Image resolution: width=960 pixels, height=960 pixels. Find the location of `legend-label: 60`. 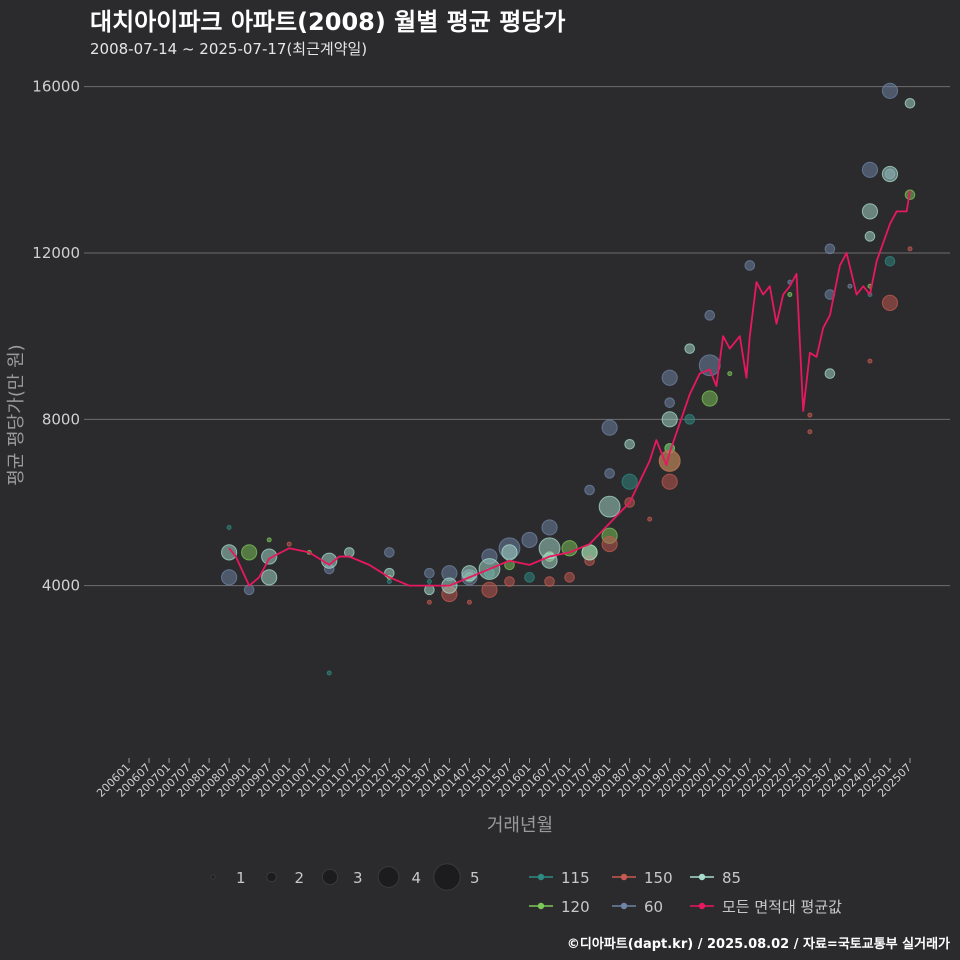

legend-label: 60 is located at coordinates (653, 907).